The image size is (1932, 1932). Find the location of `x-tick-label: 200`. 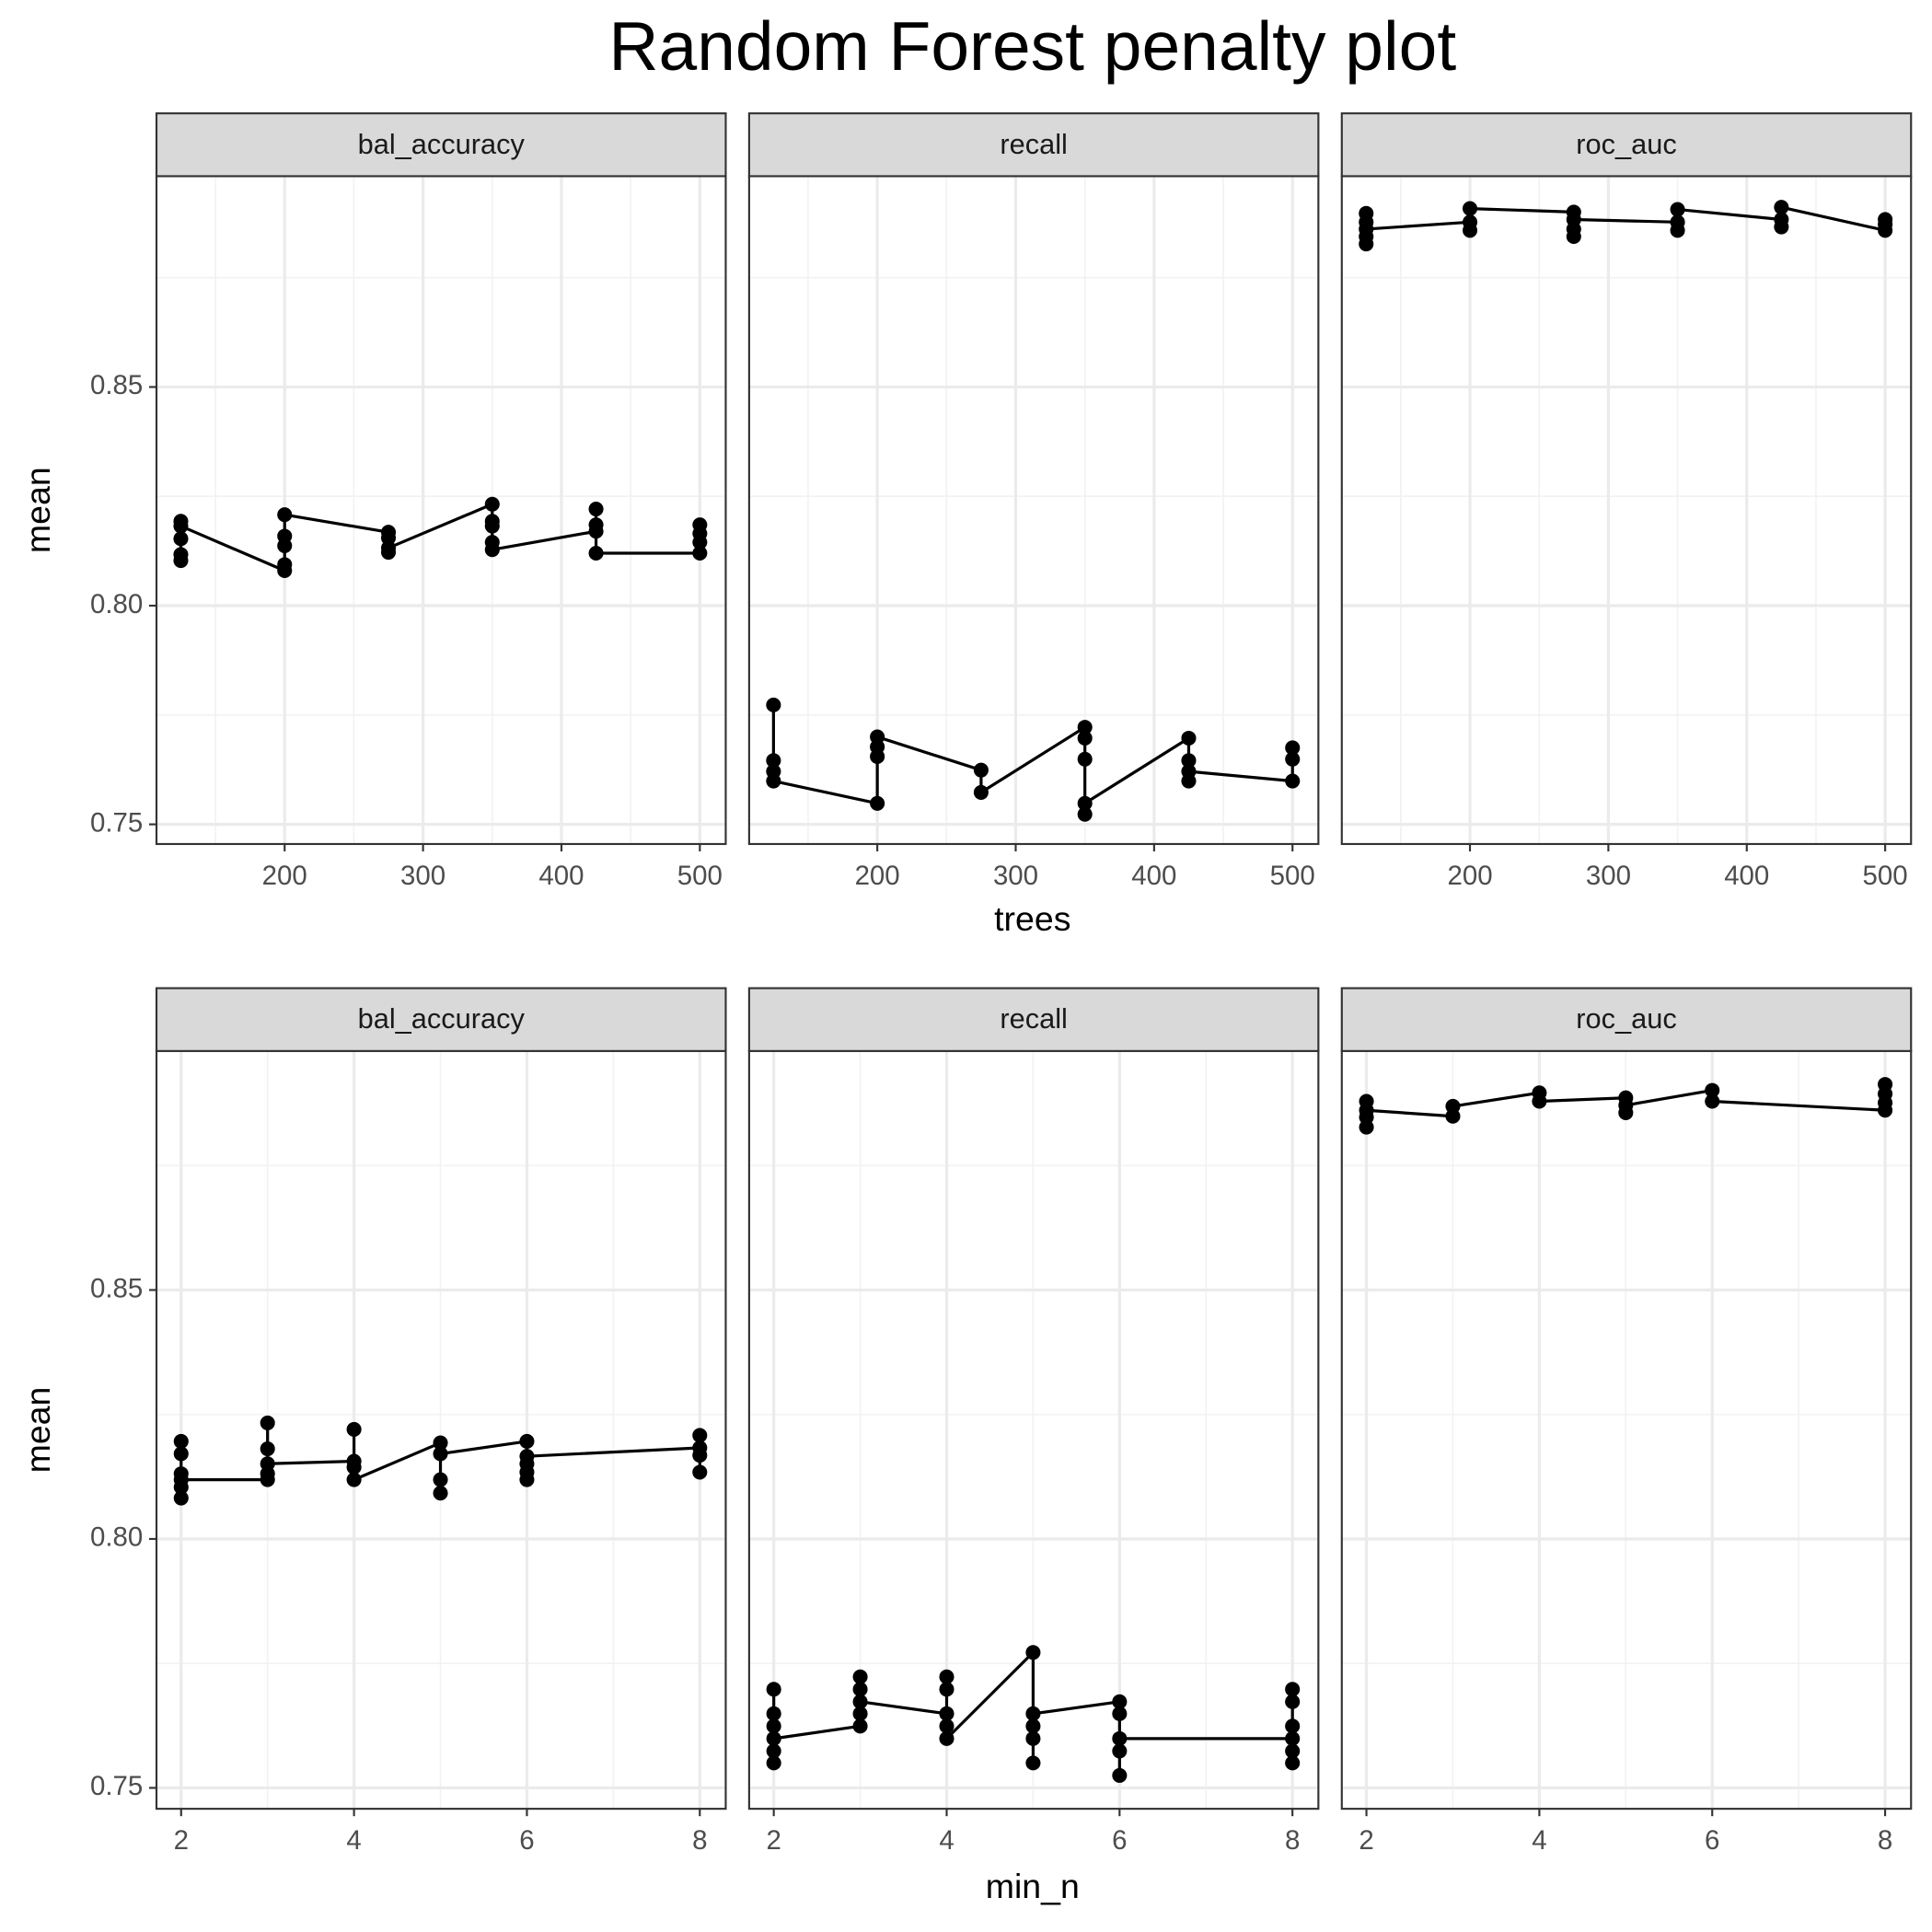

x-tick-label: 200 is located at coordinates (1470, 876).